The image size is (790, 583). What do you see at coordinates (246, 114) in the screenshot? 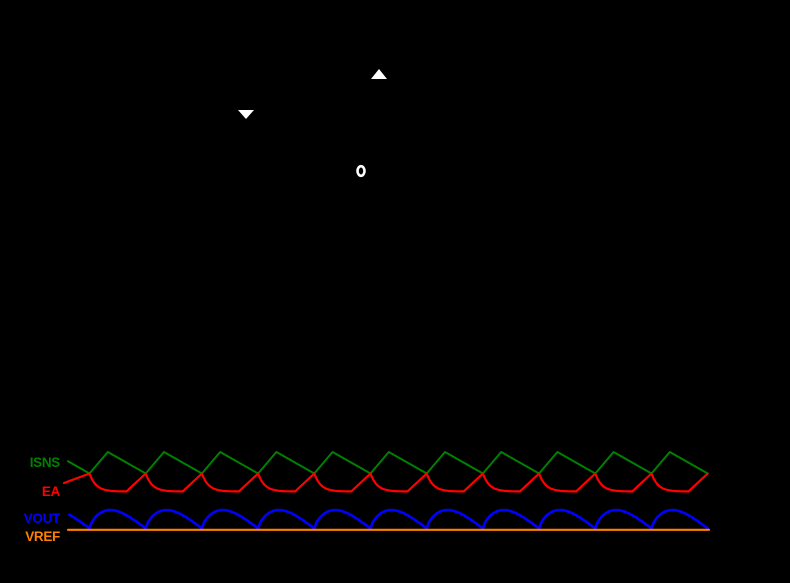
I see `triangle-down-icon` at bounding box center [246, 114].